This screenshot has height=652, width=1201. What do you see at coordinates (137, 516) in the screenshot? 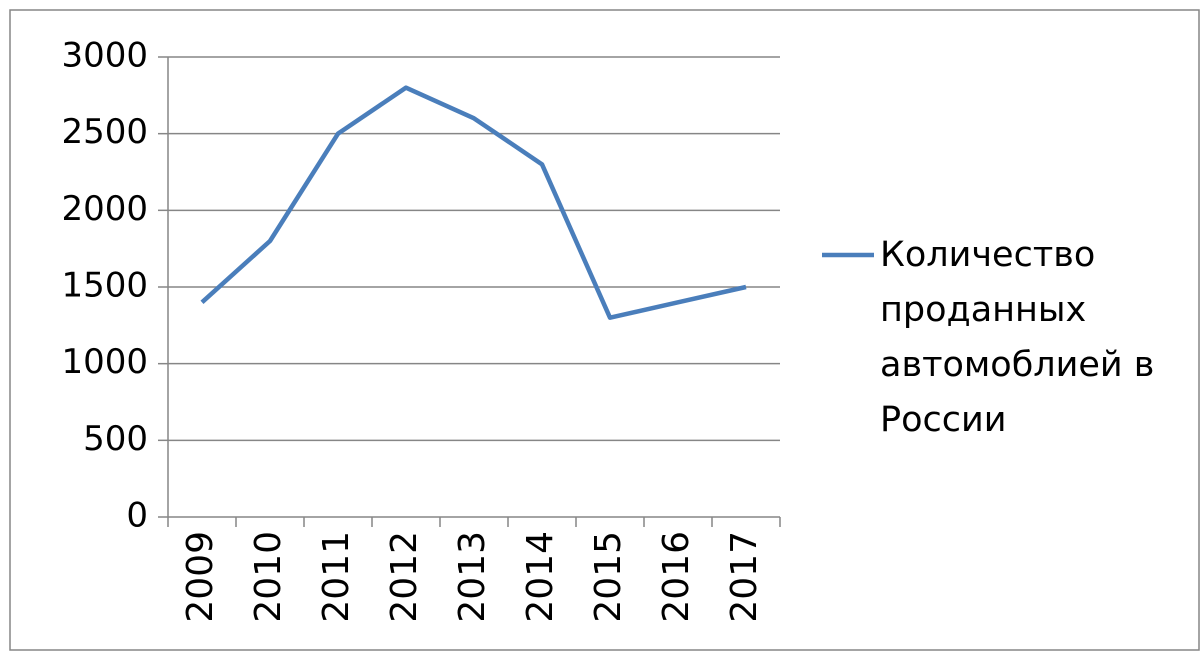
I see `y-tick-label: 0` at bounding box center [137, 516].